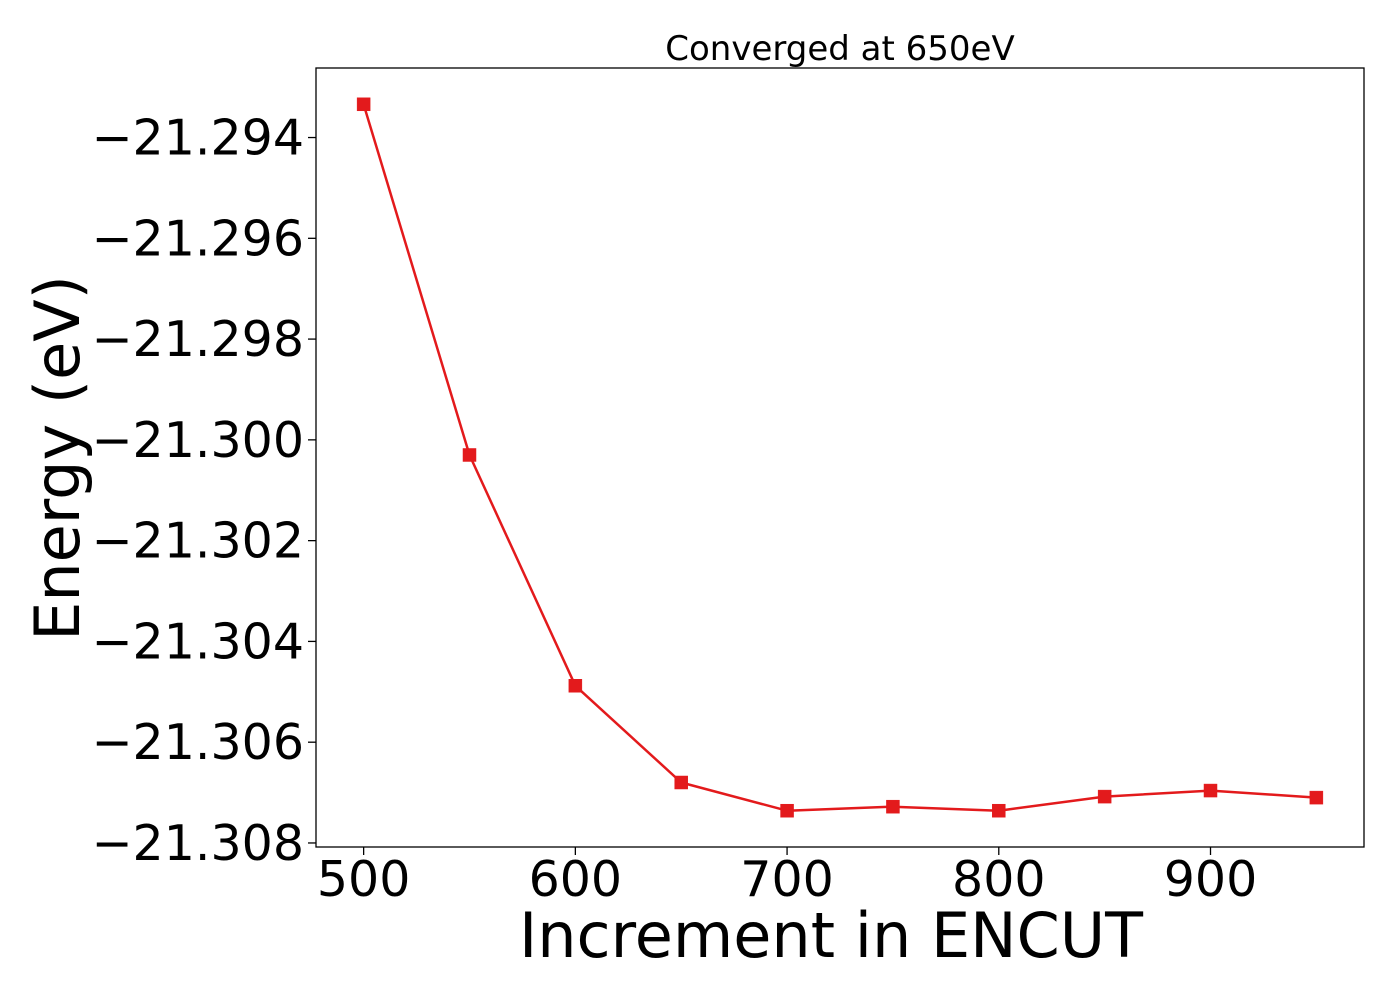  What do you see at coordinates (197, 138) in the screenshot?
I see `y-tick-label: −21.294` at bounding box center [197, 138].